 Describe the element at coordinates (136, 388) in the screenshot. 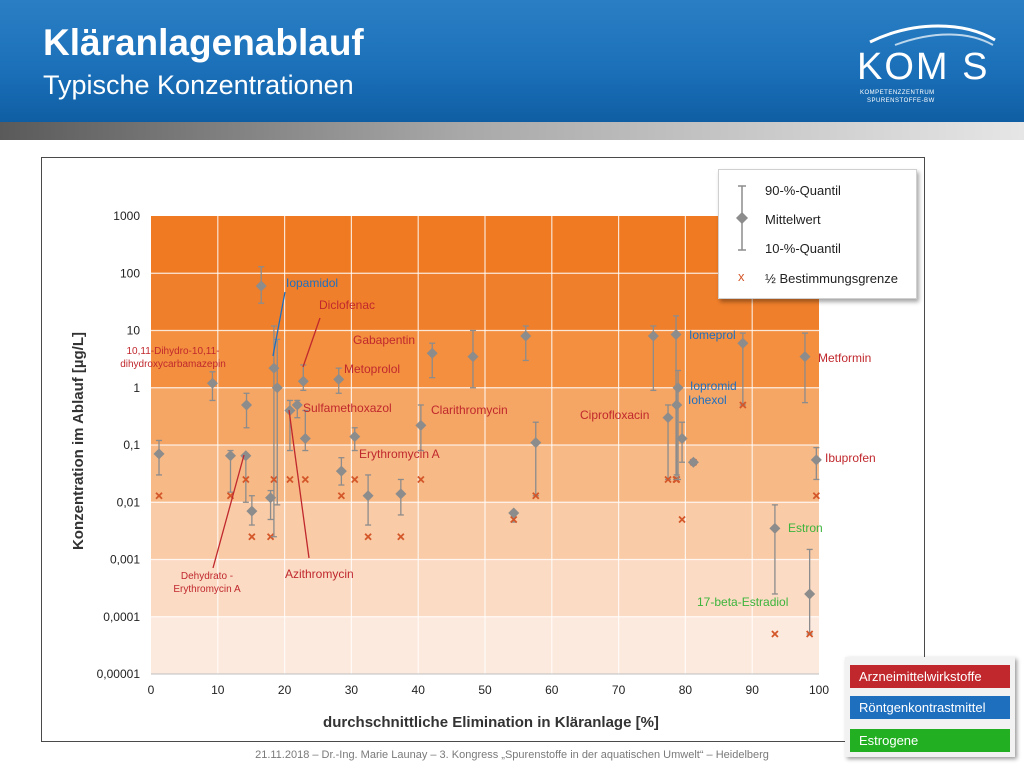

I see `y-tick-label: 1` at that location.